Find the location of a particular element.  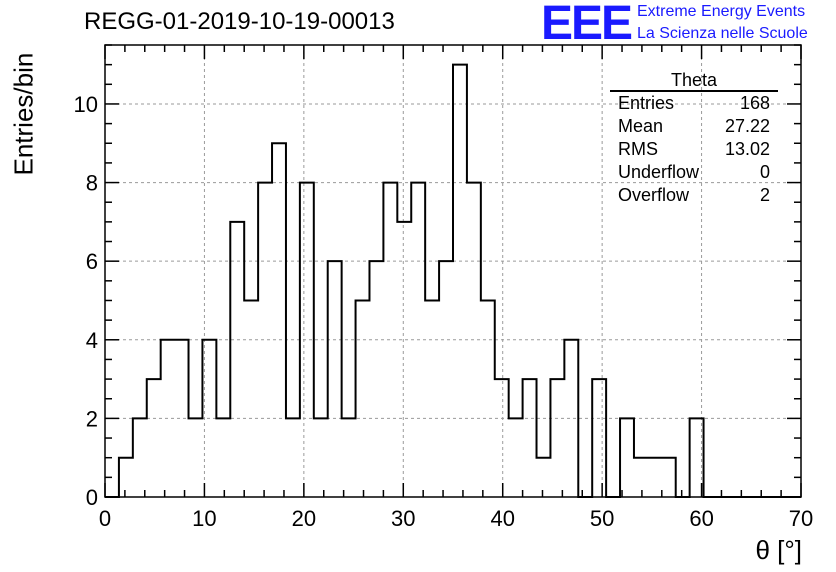

stats-value: 168 is located at coordinates (754, 103).